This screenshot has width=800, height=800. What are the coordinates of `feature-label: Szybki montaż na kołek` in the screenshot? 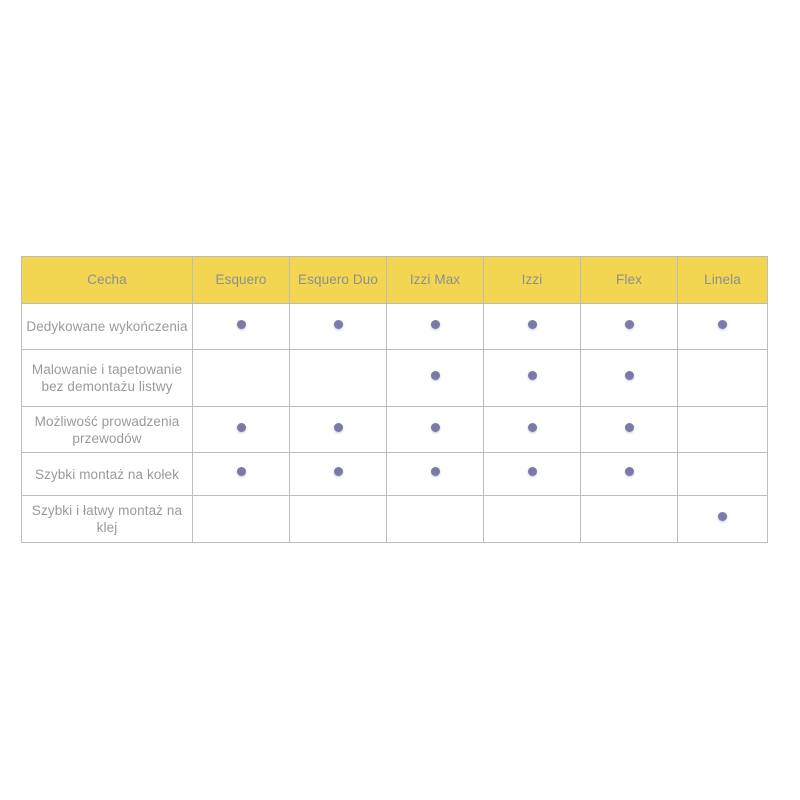 It's located at (107, 474).